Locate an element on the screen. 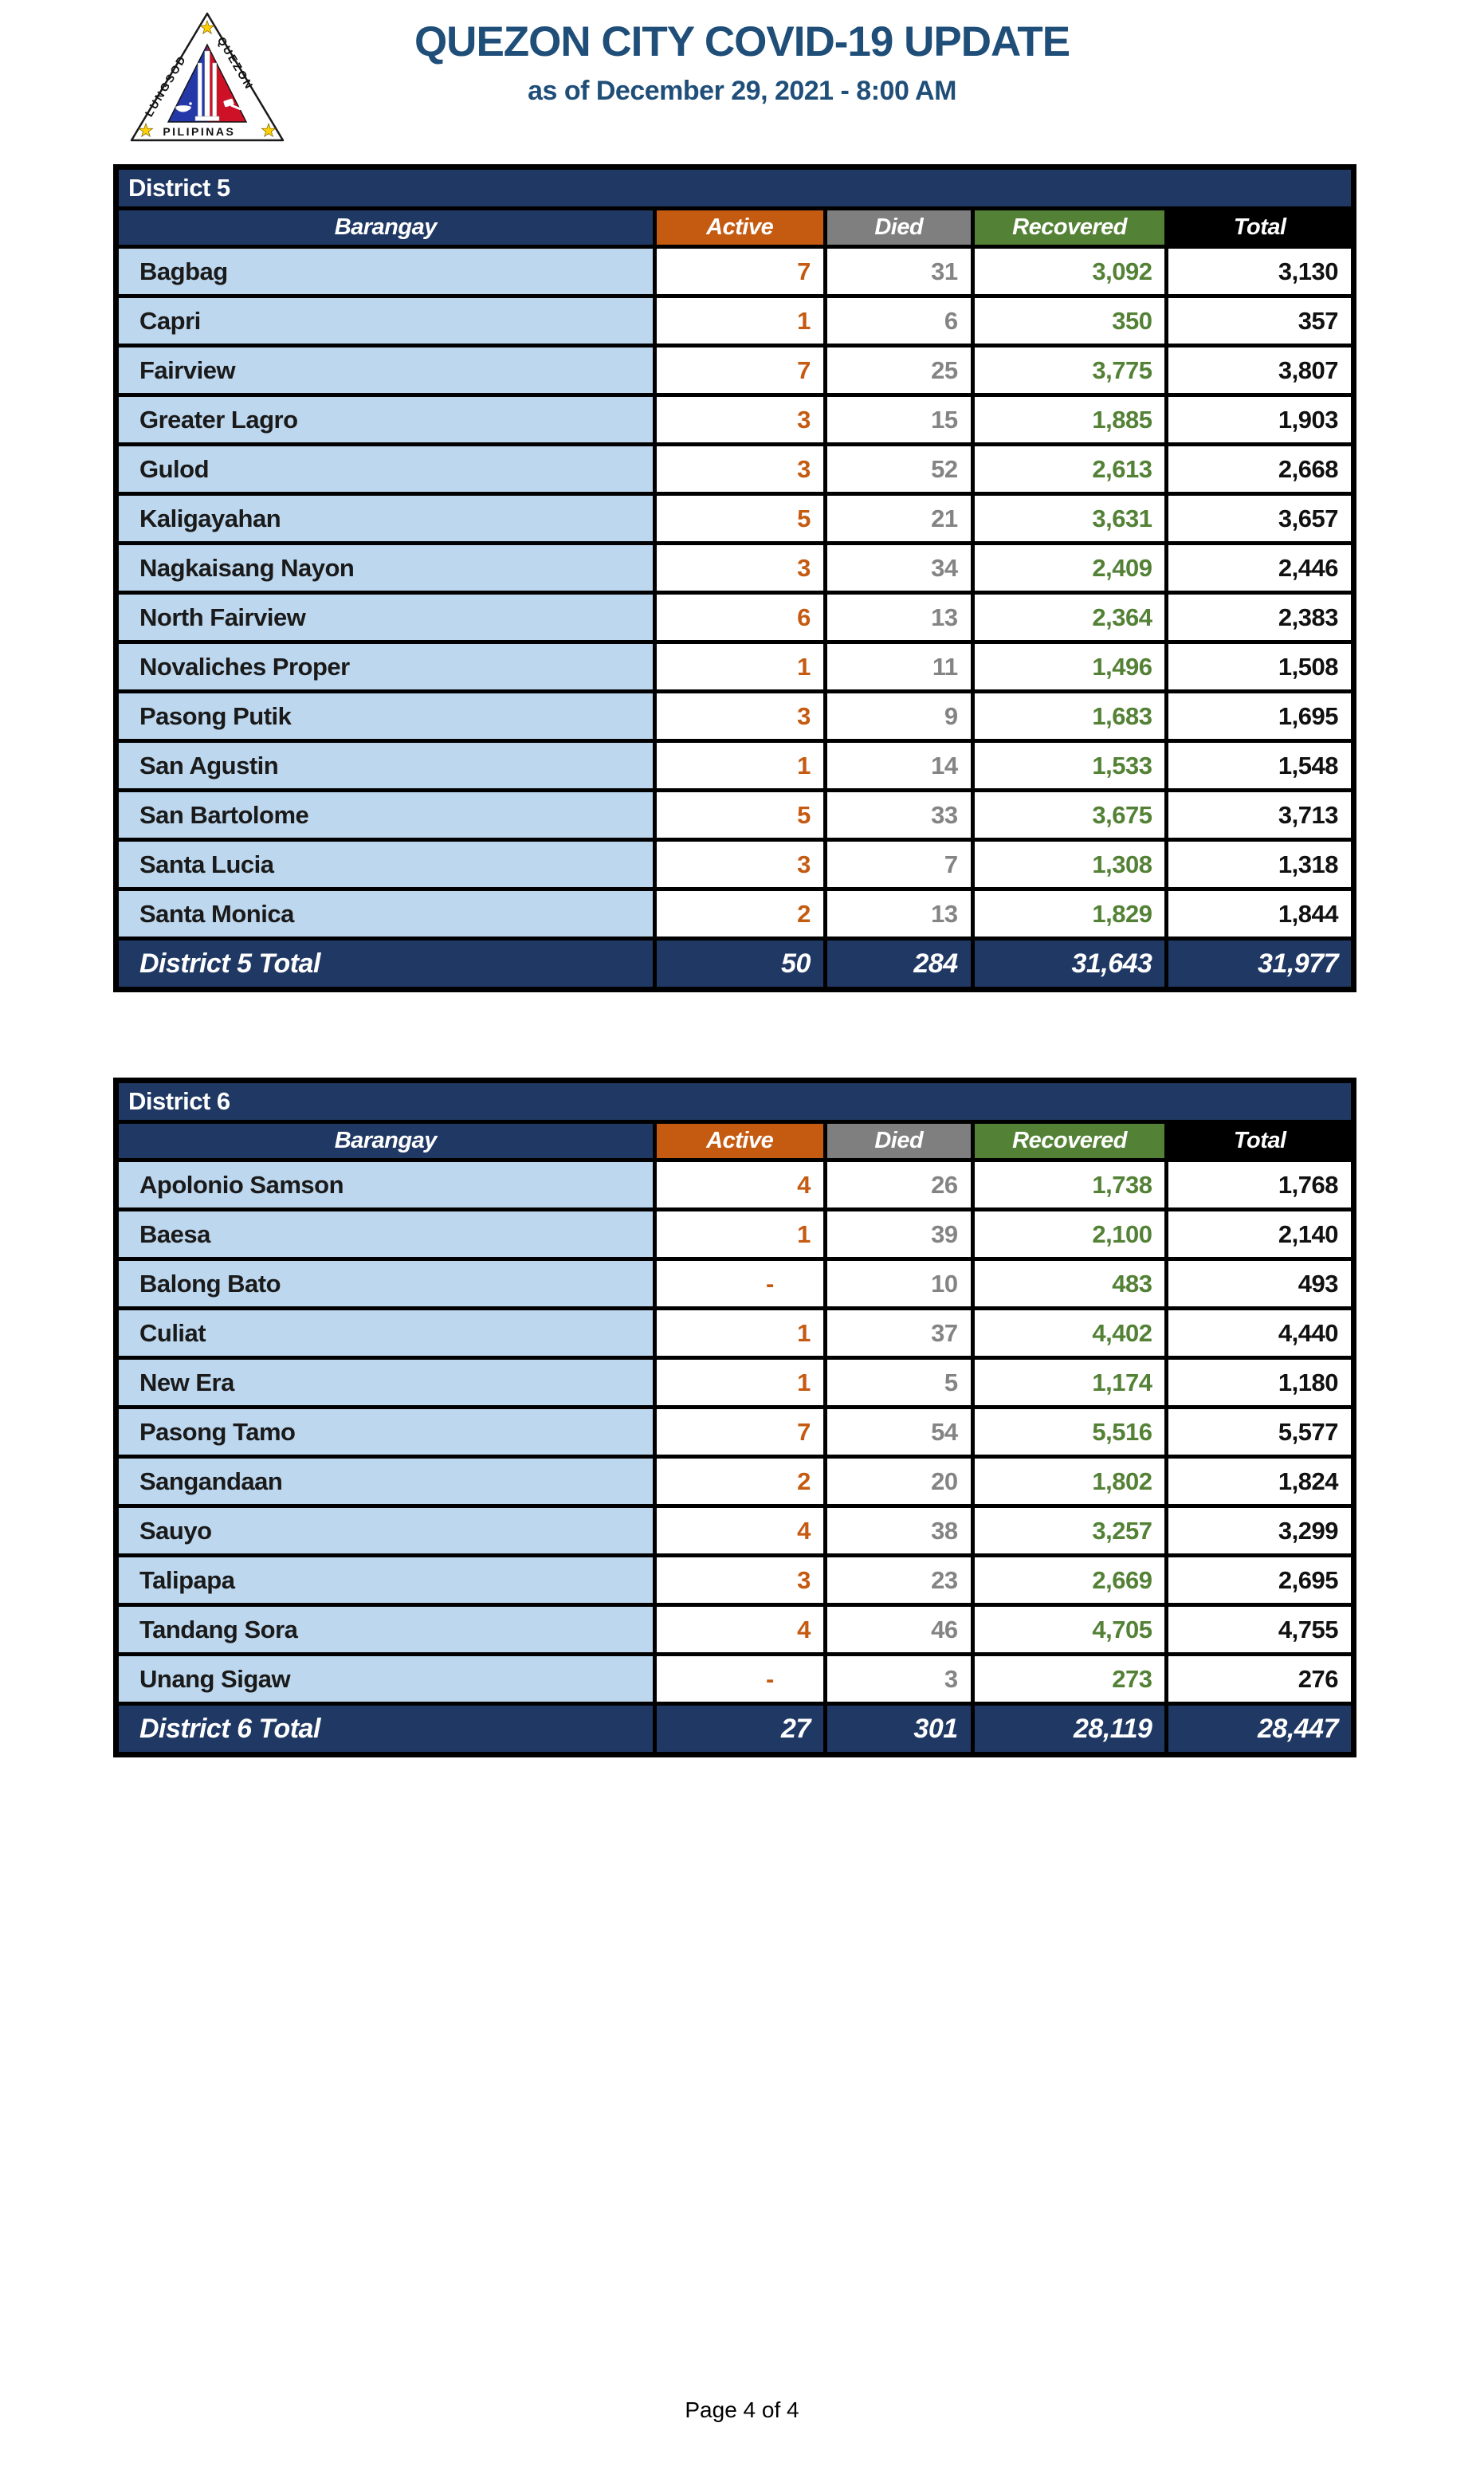  barangay-name-cell: Tandang Sora is located at coordinates (385, 1630).